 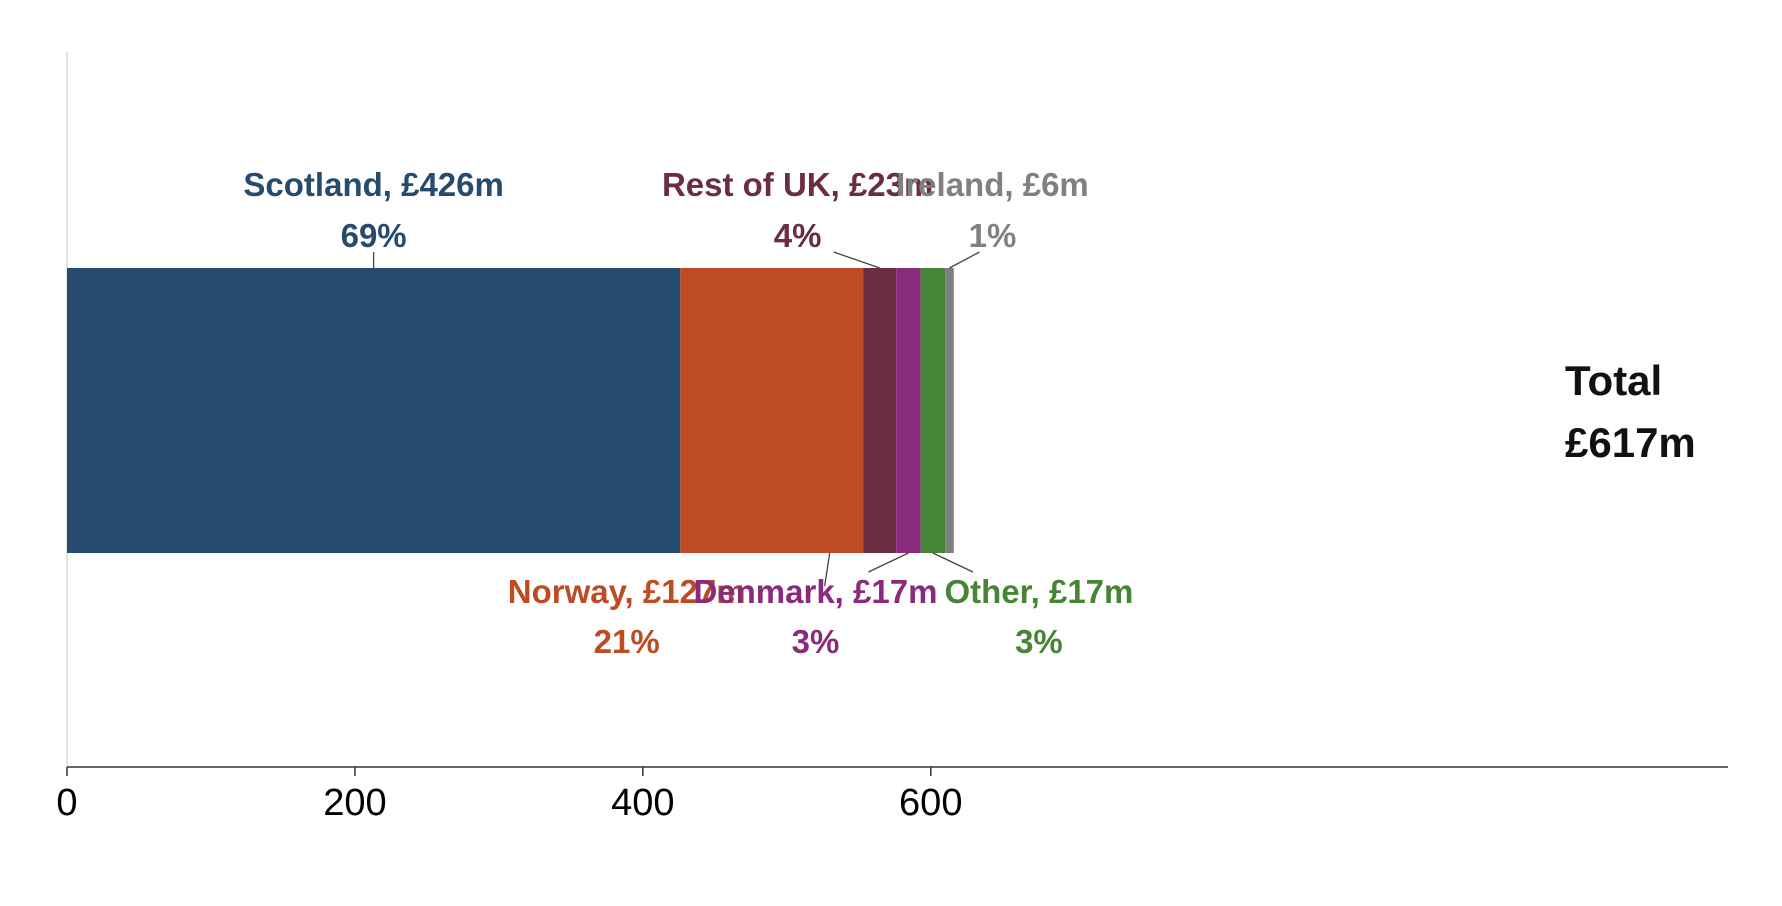 I want to click on total-annotation: Total £617m, so click(x=1630, y=411).